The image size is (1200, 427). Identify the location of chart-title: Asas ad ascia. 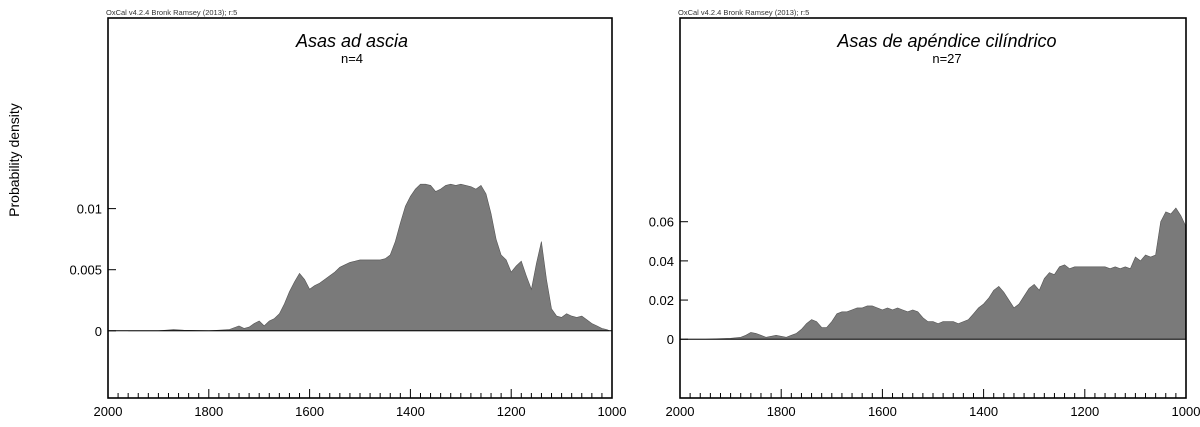
(351, 41).